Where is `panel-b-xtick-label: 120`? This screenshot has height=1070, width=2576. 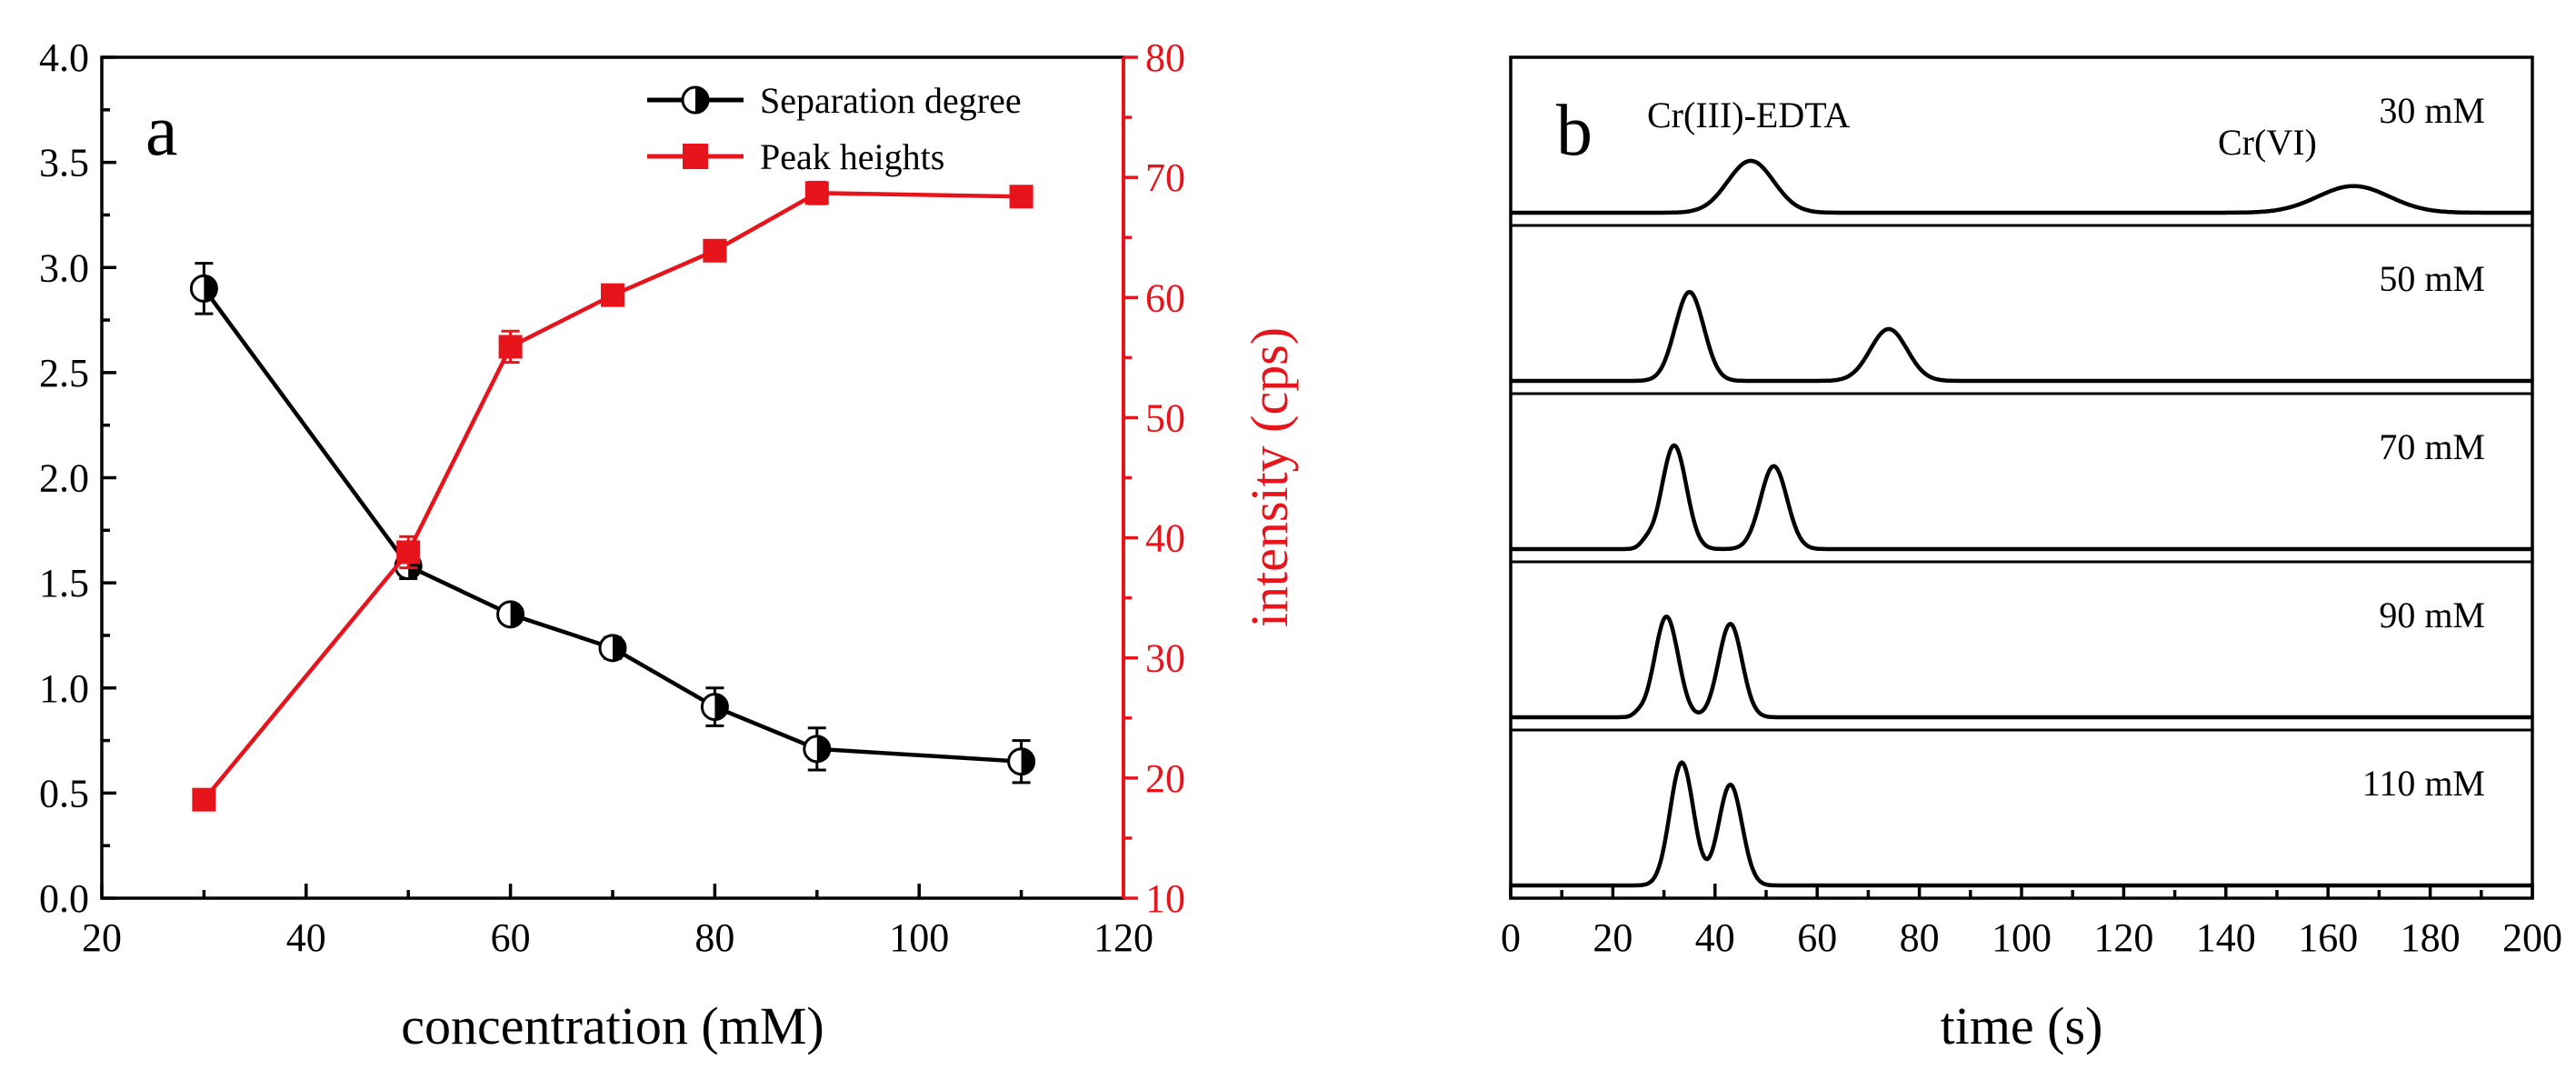 panel-b-xtick-label: 120 is located at coordinates (2123, 937).